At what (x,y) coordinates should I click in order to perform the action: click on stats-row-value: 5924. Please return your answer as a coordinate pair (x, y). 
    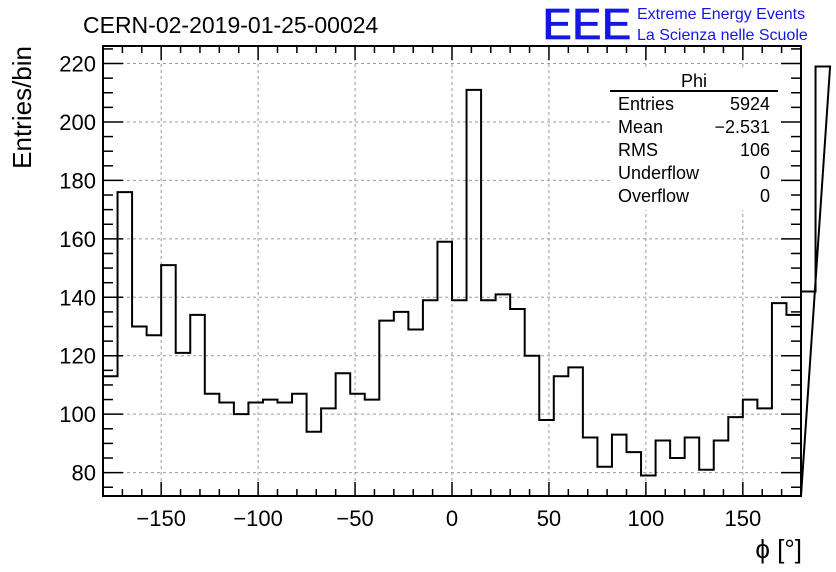
    Looking at the image, I should click on (750, 104).